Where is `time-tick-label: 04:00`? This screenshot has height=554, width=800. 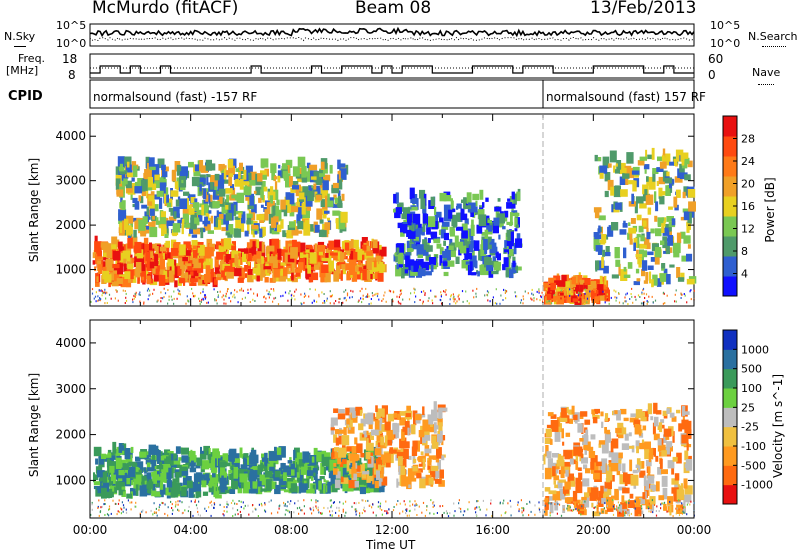 time-tick-label: 04:00 is located at coordinates (190, 530).